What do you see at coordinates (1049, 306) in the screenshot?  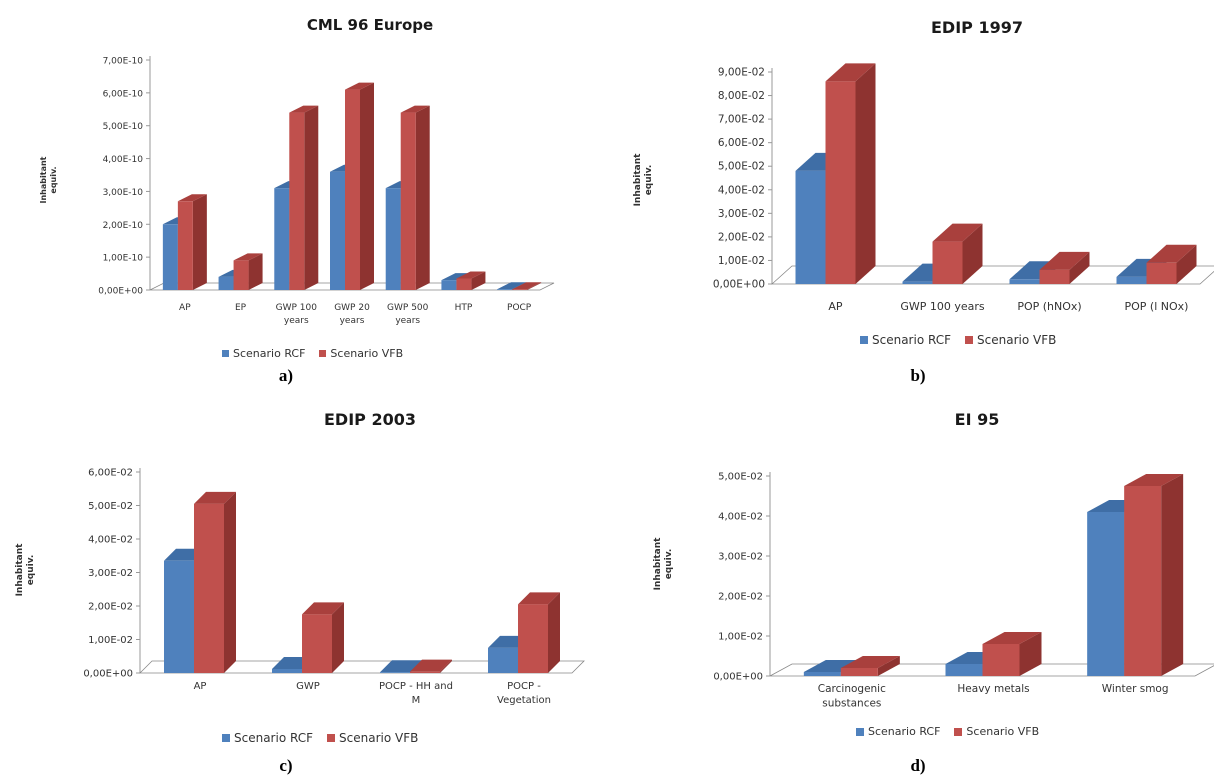 I see `x-category-label: POP (hNOx)` at bounding box center [1049, 306].